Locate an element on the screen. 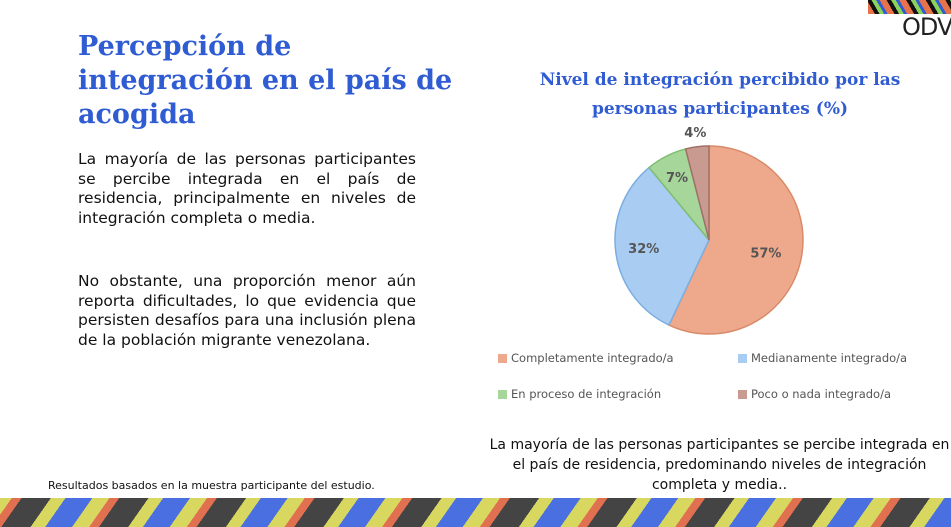  pie-data-label: 32% is located at coordinates (643, 249).